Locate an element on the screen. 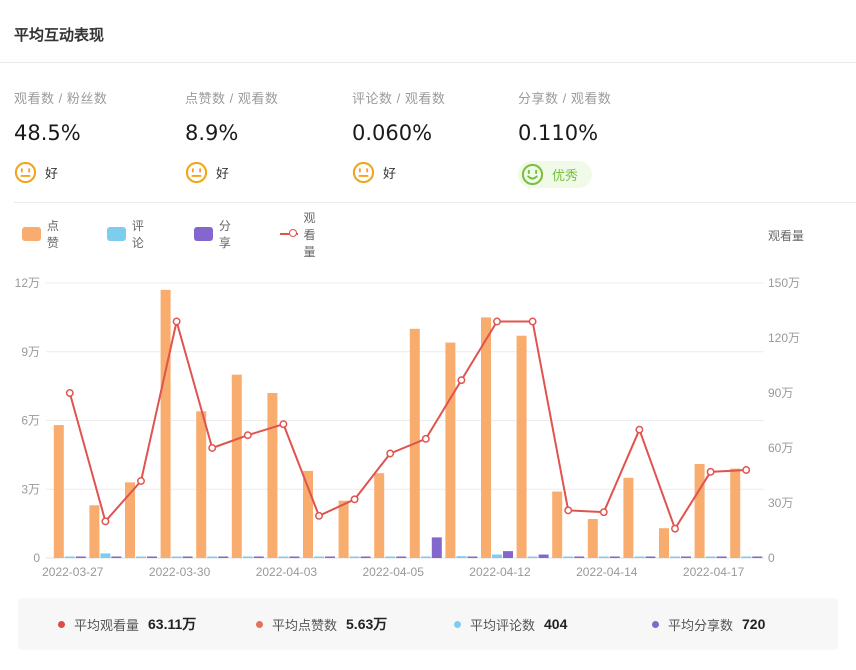 The image size is (856, 670). summary-item-avg-likes: 平均点赞数 5.63万 is located at coordinates (321, 624).